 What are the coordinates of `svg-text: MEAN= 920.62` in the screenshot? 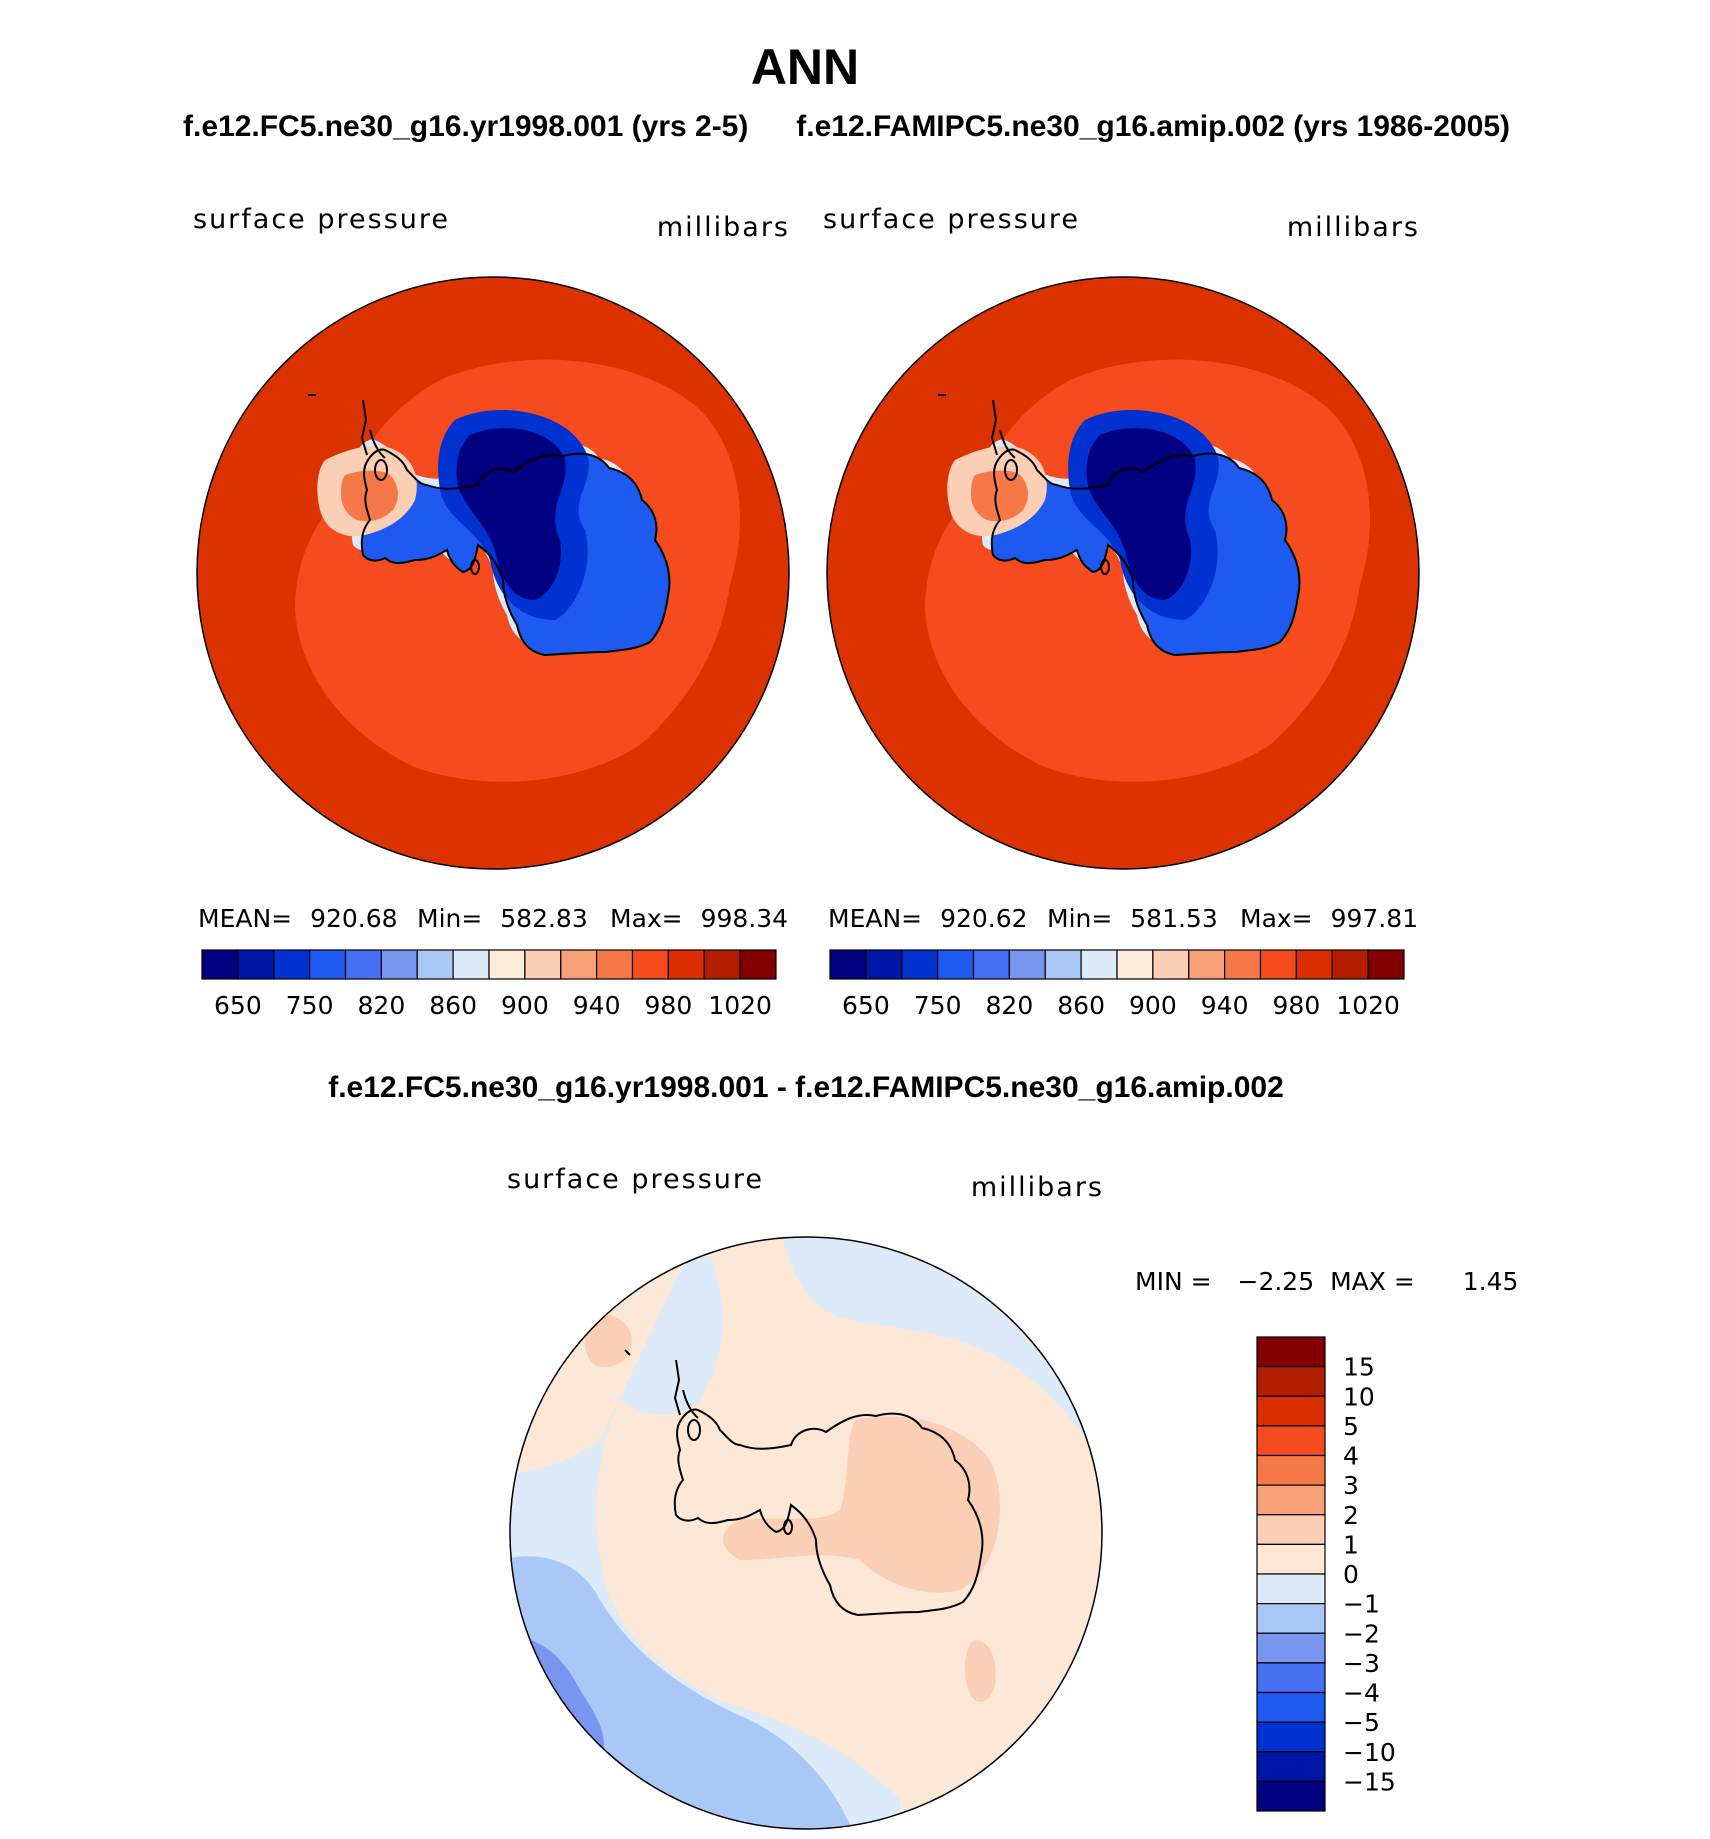 It's located at (928, 918).